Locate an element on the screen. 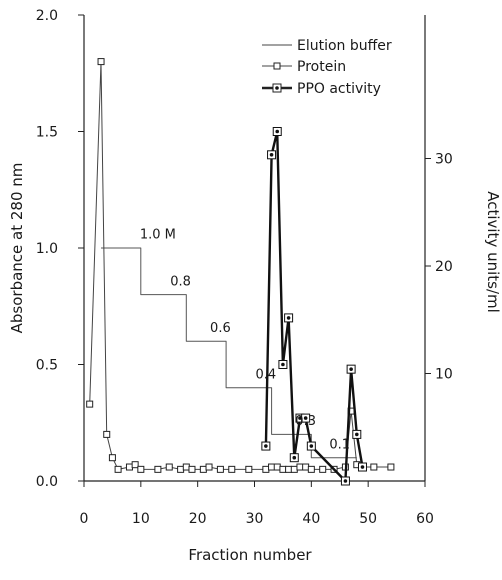  legend-item-ppo-activity: PPO activity is located at coordinates (321, 89).